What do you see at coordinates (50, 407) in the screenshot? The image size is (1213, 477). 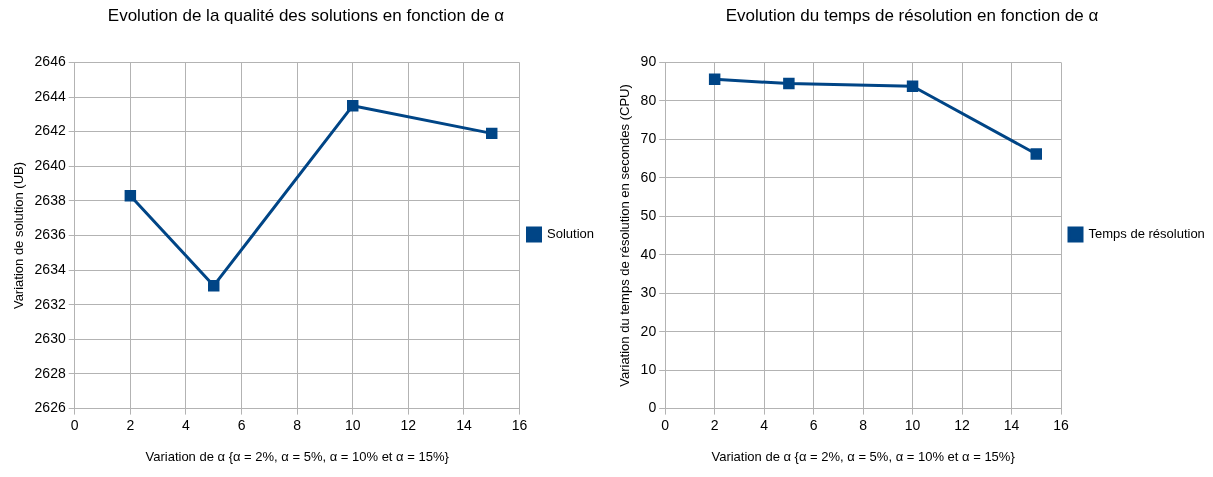 I see `y-tick-label: 2626` at bounding box center [50, 407].